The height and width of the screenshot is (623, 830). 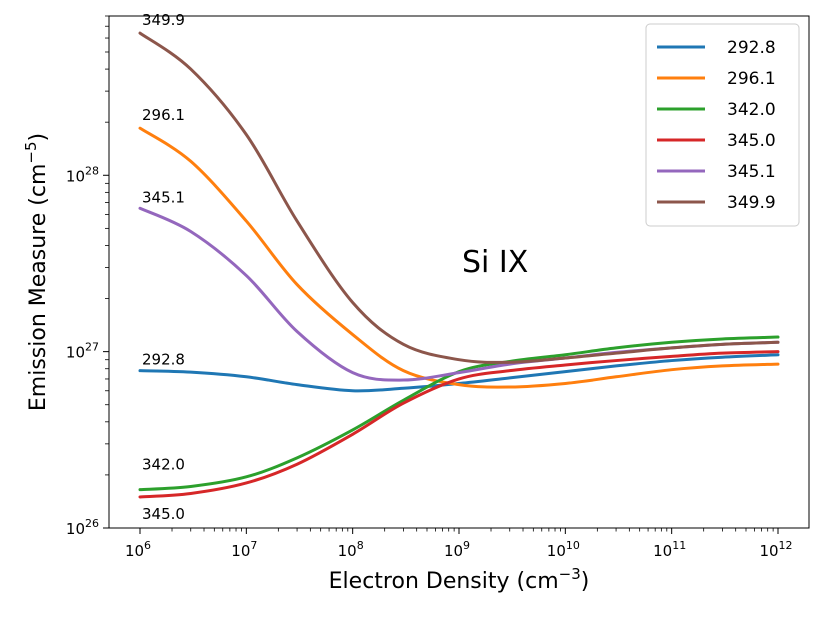 What do you see at coordinates (163, 465) in the screenshot?
I see `annotation-342-0: 342.0` at bounding box center [163, 465].